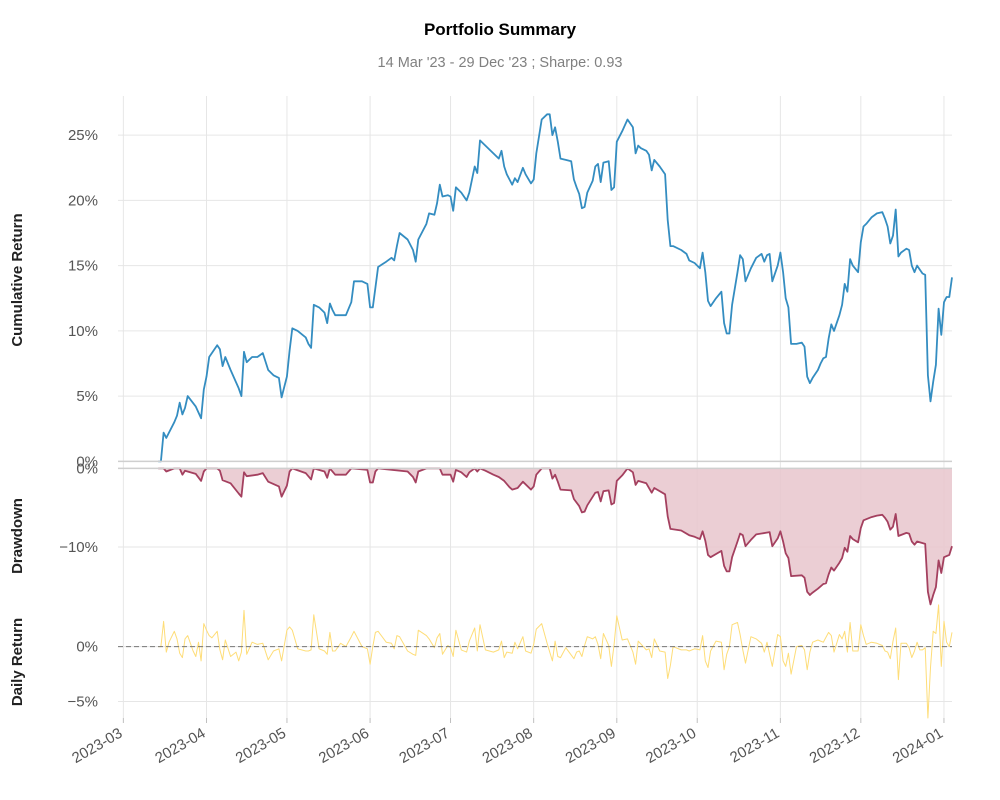 The height and width of the screenshot is (800, 1000). What do you see at coordinates (83, 702) in the screenshot?
I see `y-tick-label: −5%` at bounding box center [83, 702].